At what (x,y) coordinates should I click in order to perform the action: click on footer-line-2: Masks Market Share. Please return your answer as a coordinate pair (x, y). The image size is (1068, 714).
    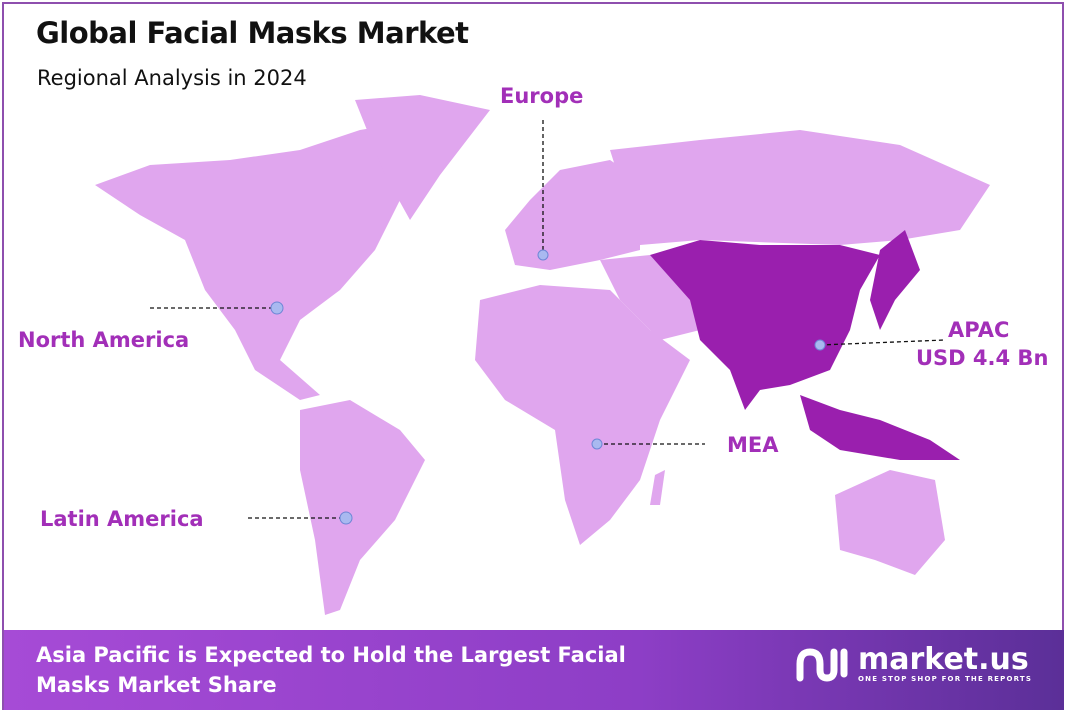
    Looking at the image, I should click on (156, 685).